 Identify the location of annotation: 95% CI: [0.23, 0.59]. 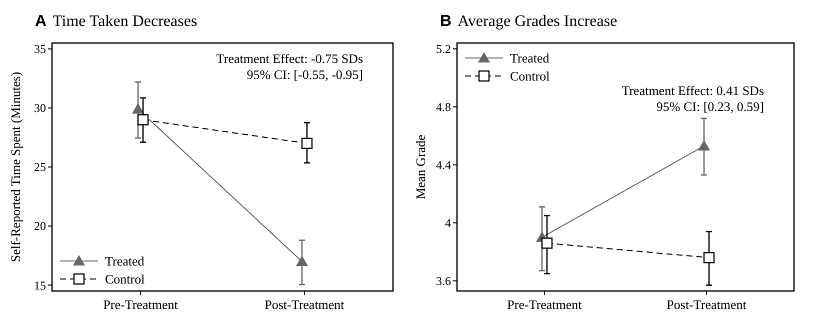
(710, 106).